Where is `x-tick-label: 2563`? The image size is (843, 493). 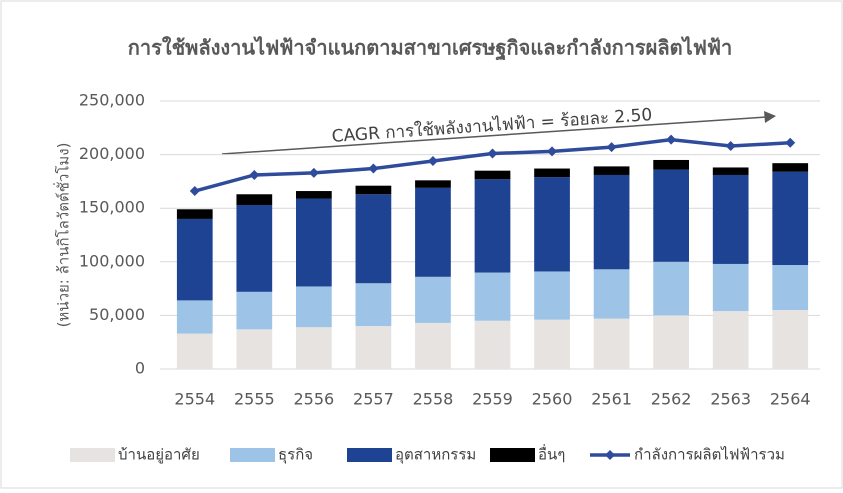 x-tick-label: 2563 is located at coordinates (730, 399).